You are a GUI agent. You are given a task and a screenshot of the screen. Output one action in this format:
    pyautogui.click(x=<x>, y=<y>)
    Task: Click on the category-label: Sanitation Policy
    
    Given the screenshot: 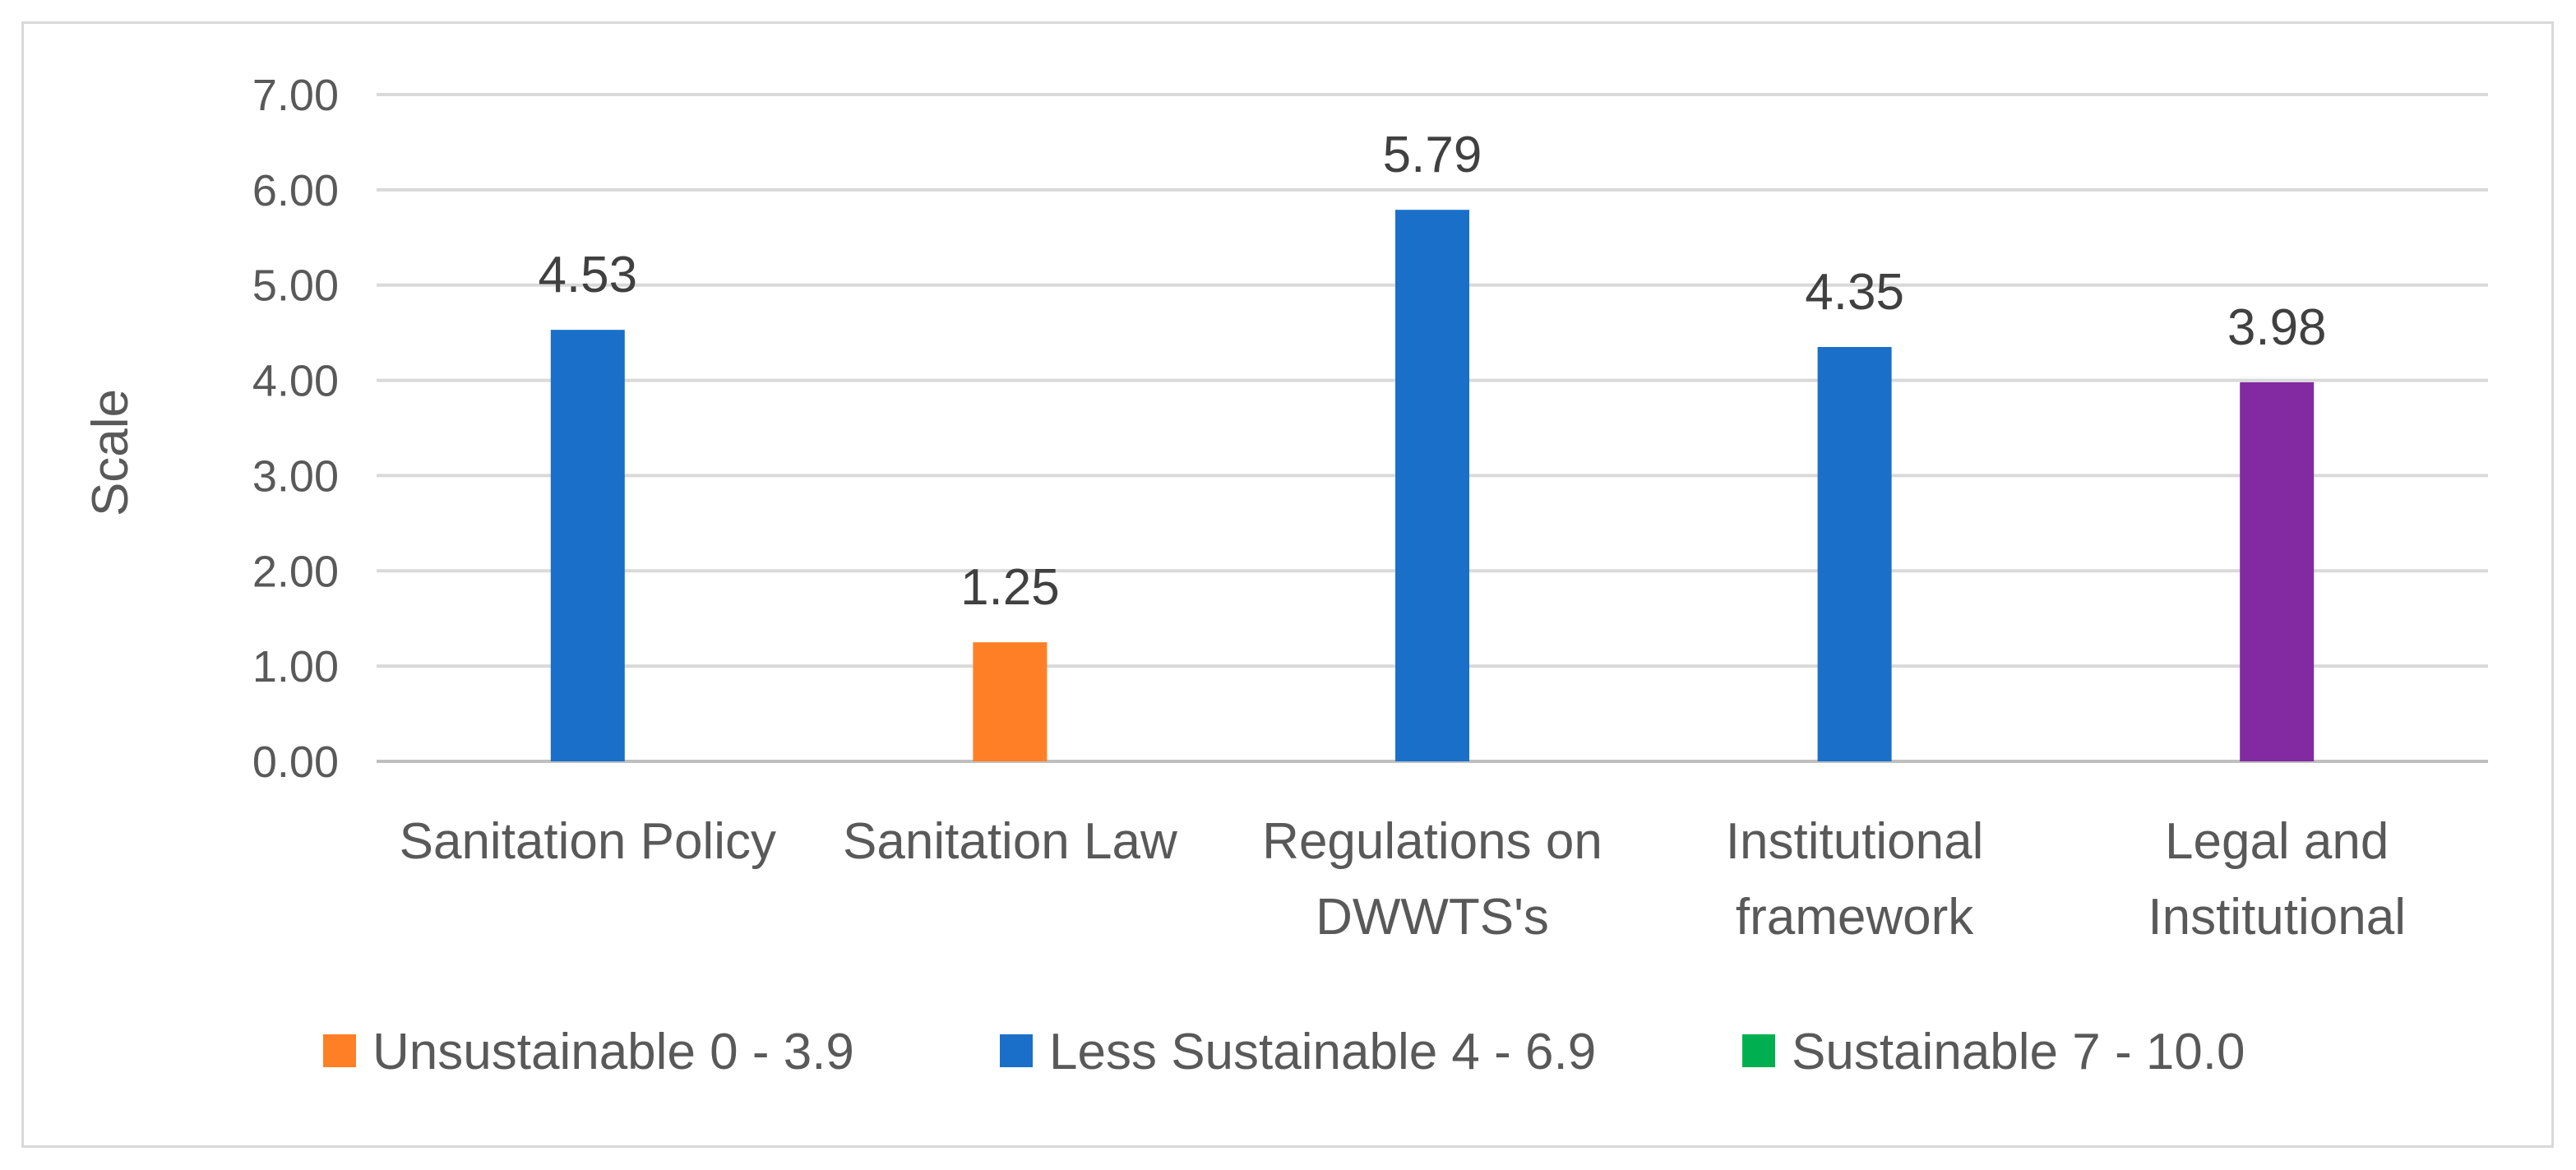 What is the action you would take?
    pyautogui.click(x=588, y=841)
    